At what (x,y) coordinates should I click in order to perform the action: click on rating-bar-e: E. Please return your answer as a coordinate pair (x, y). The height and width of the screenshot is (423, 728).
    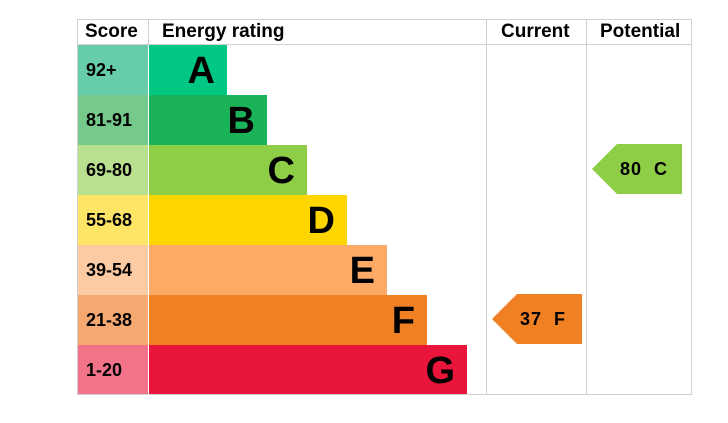
    Looking at the image, I should click on (268, 270).